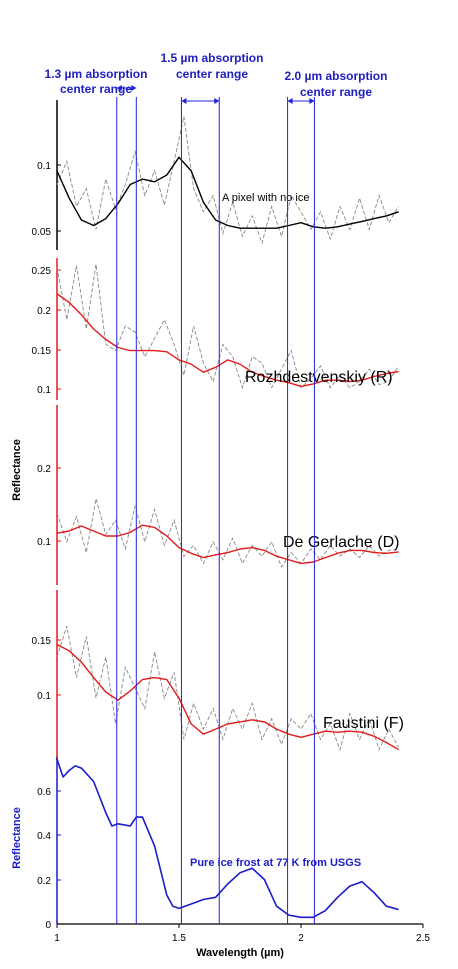  What do you see at coordinates (42, 351) in the screenshot?
I see `y-tick-label-rozhdestvenskiy: 0.15` at bounding box center [42, 351].